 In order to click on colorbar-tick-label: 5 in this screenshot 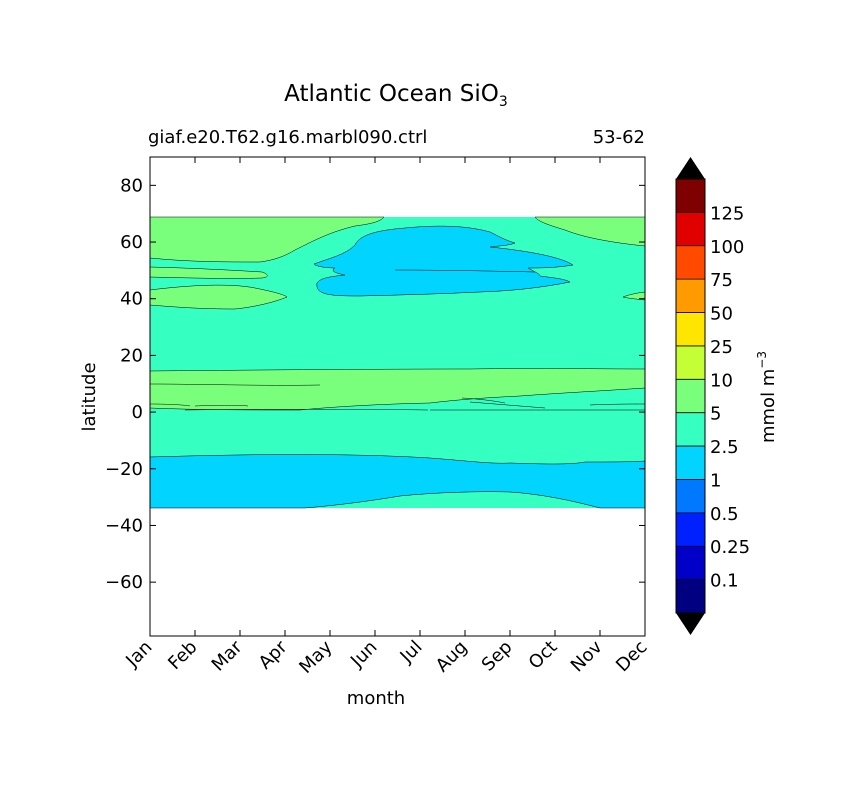, I will do `click(715, 414)`.